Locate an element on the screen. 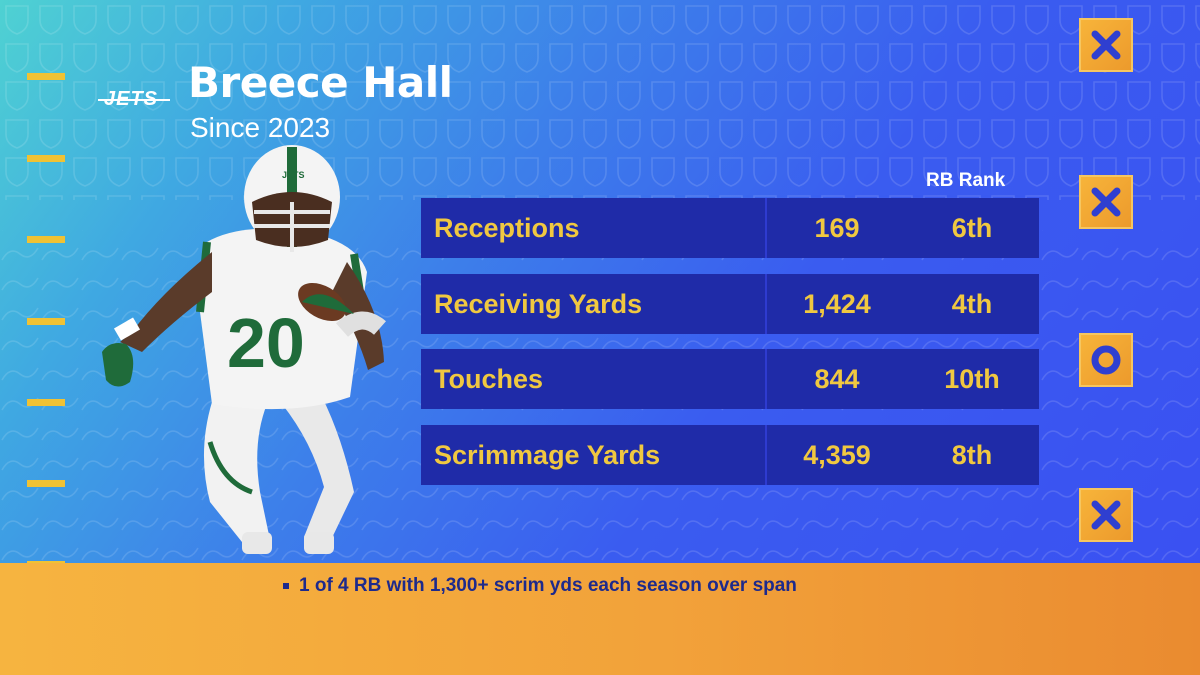 The width and height of the screenshot is (1200, 675). bullet-icon is located at coordinates (286, 586).